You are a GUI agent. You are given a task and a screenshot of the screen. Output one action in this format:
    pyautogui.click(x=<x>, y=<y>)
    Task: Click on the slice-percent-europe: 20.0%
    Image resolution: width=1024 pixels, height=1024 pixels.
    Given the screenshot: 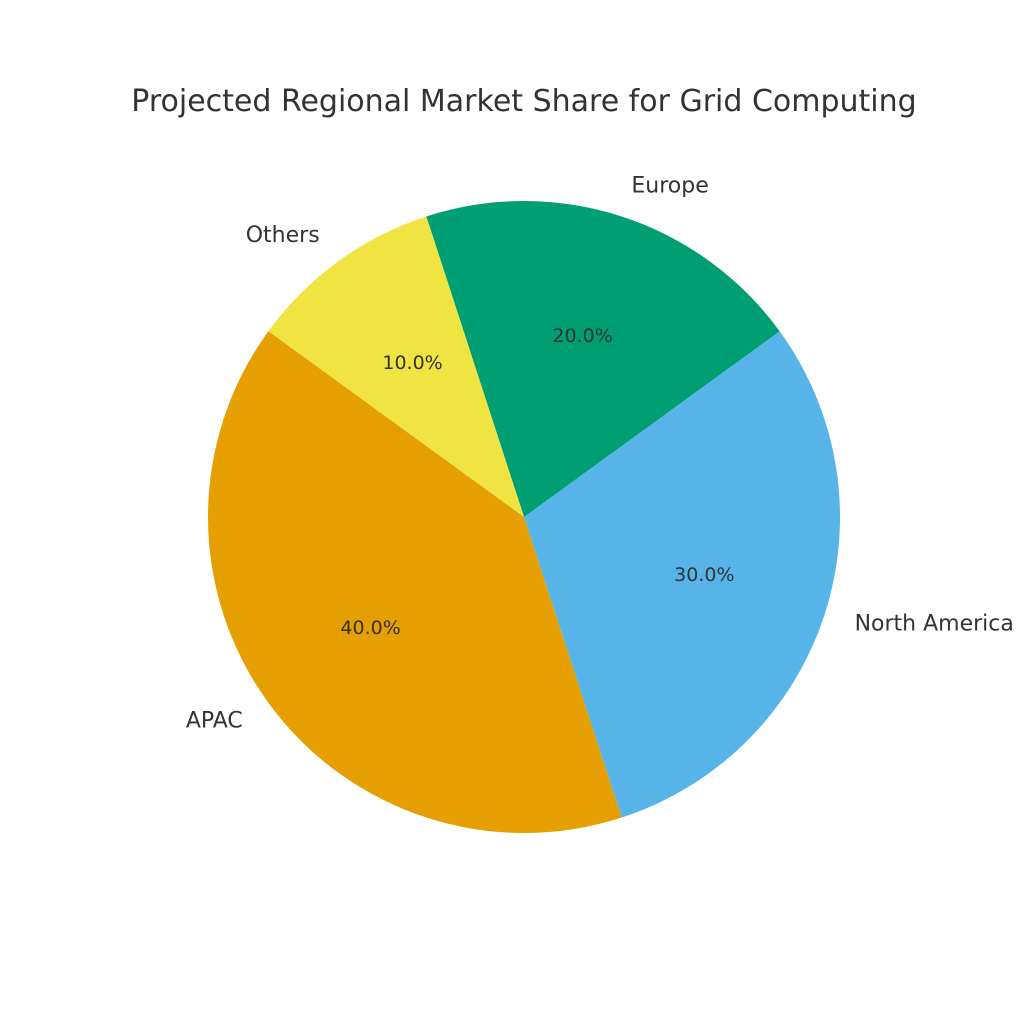 What is the action you would take?
    pyautogui.click(x=582, y=336)
    